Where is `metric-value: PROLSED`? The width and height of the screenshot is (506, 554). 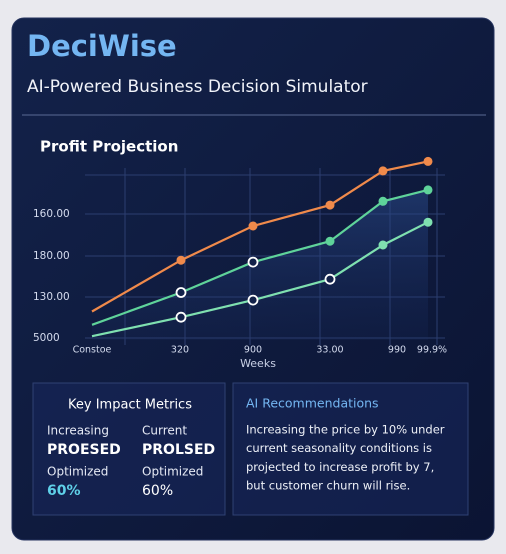 metric-value: PROLSED is located at coordinates (178, 450).